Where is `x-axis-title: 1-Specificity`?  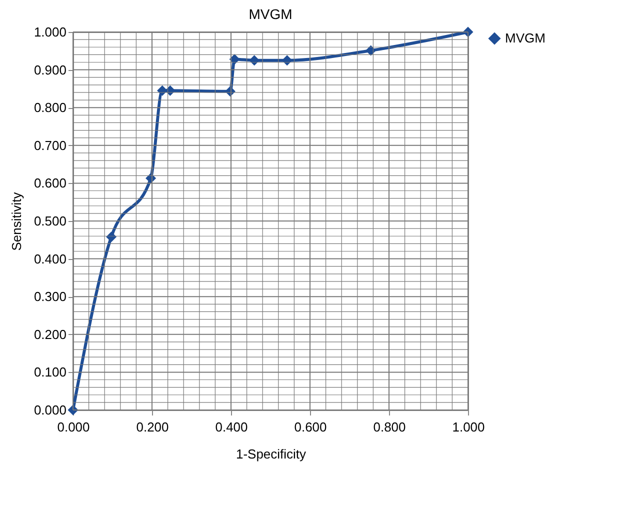 x-axis-title: 1-Specificity is located at coordinates (271, 454).